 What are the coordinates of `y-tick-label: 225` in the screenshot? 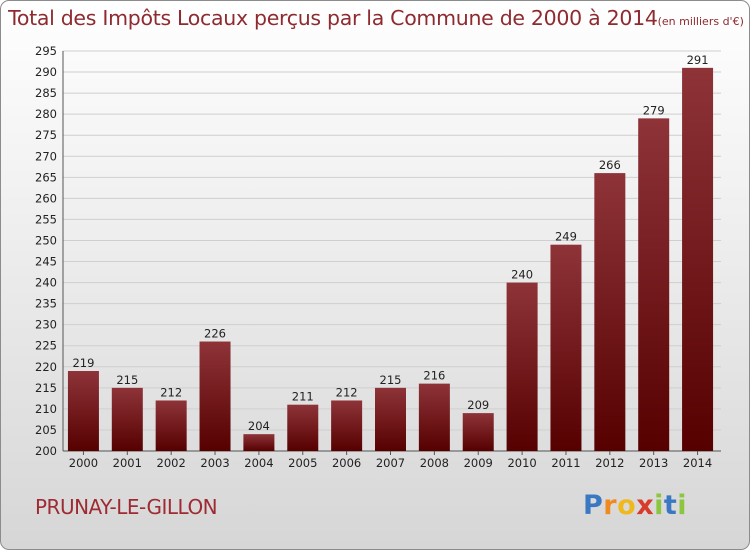 It's located at (46, 346).